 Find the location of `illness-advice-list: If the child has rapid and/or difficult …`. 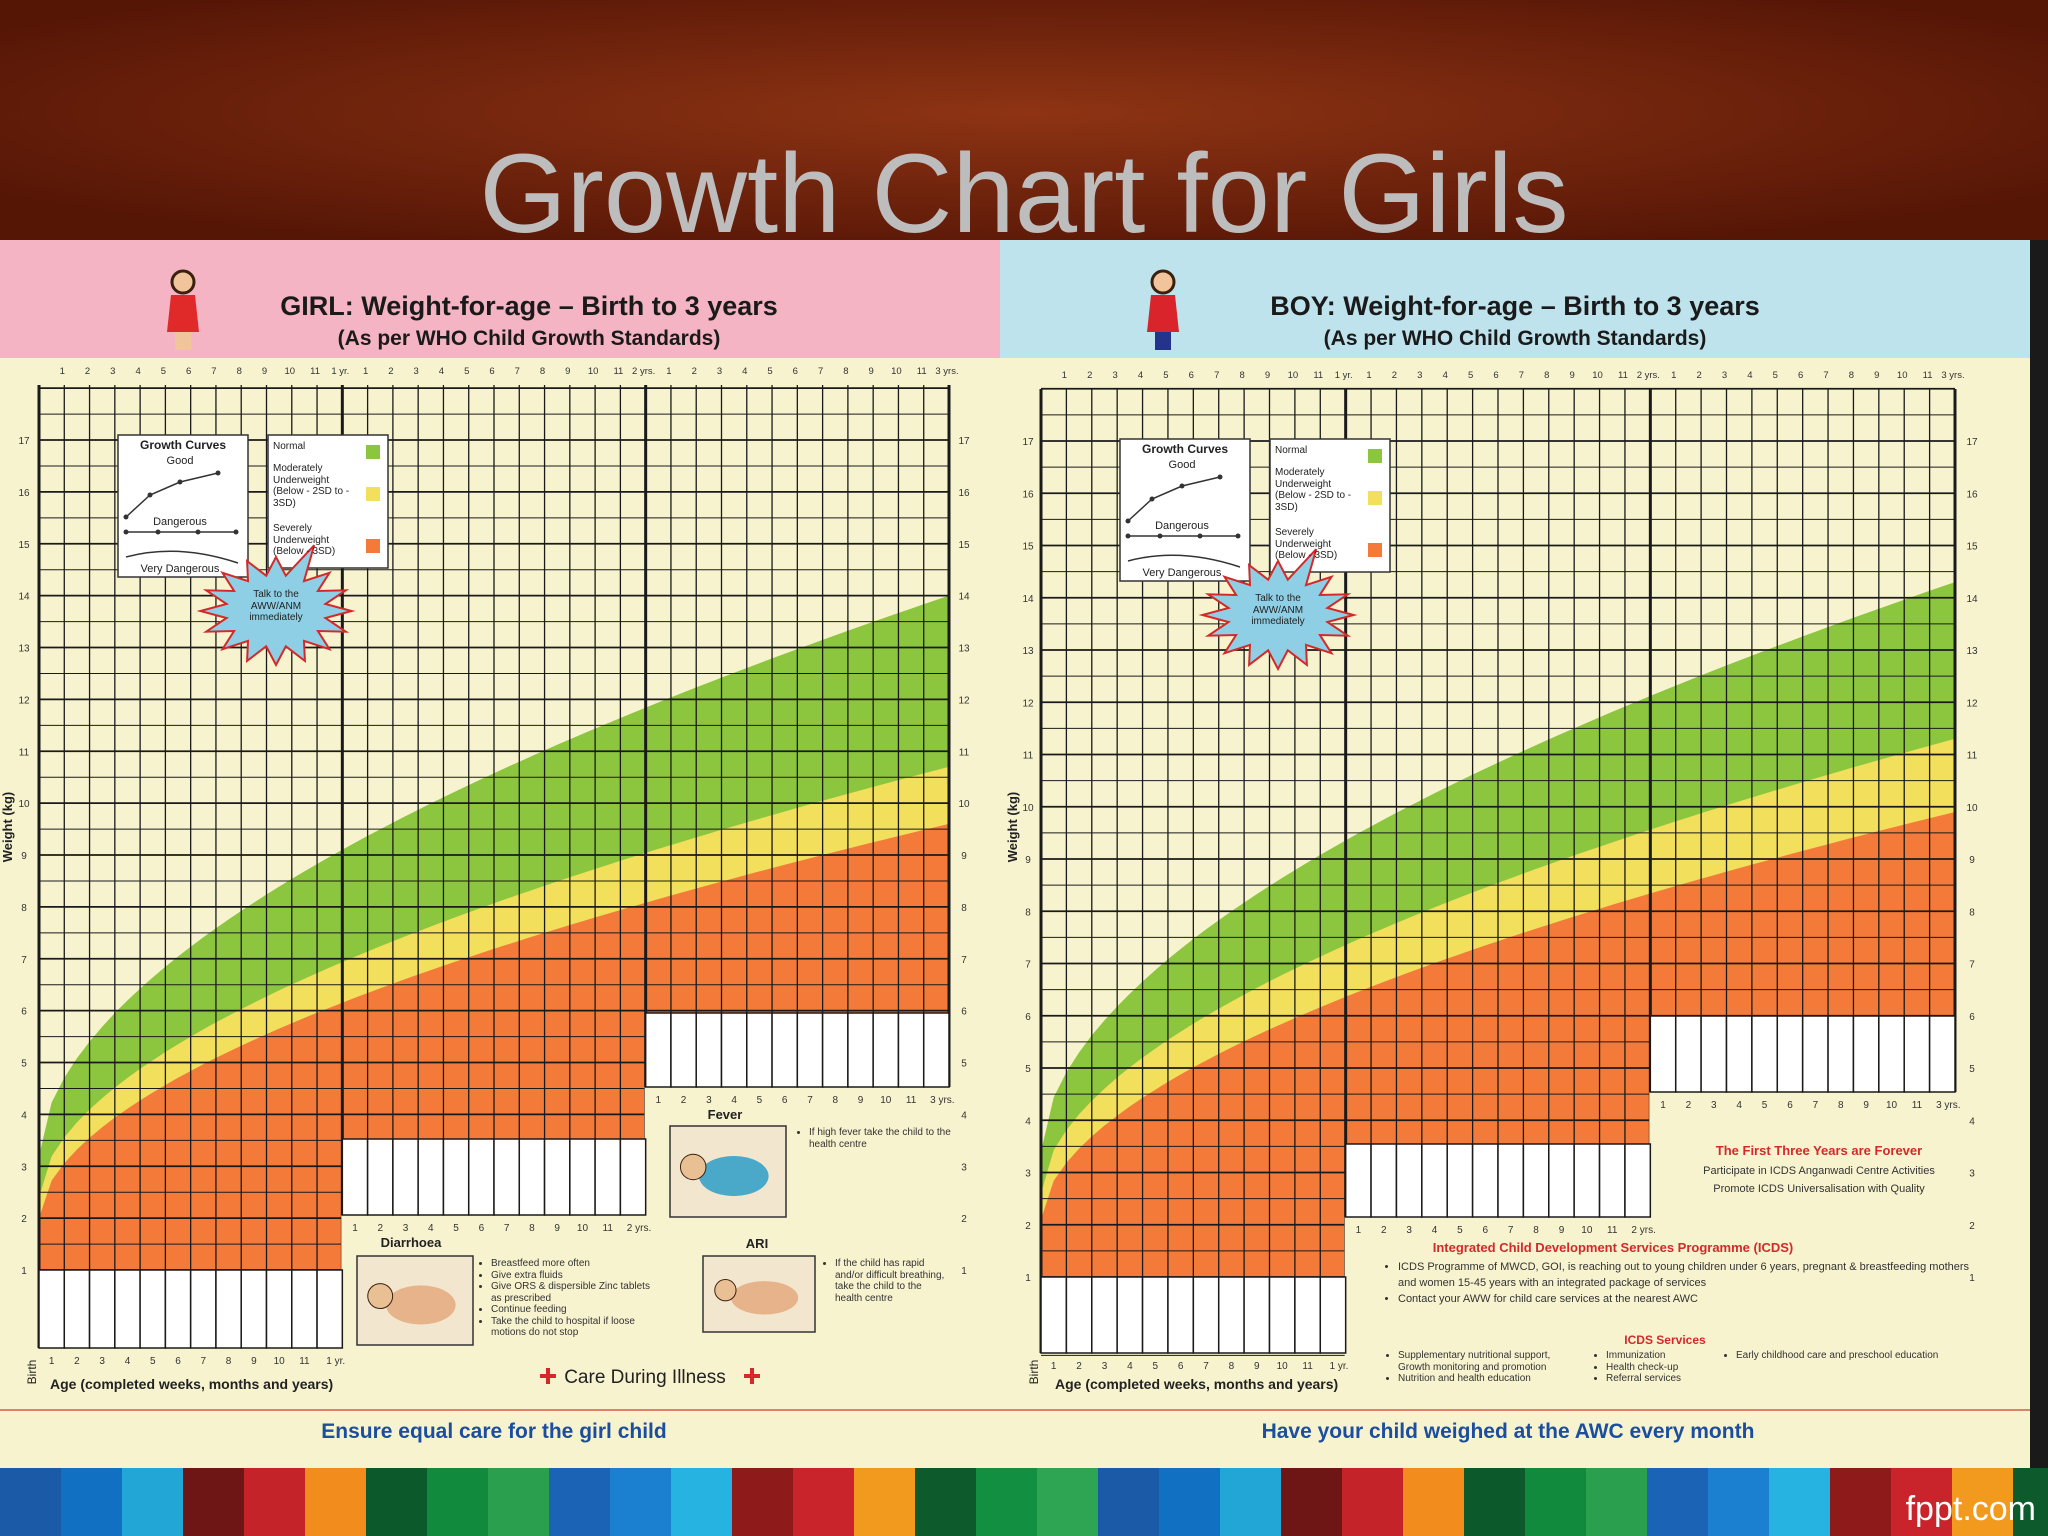

illness-advice-list: If the child has rapid and/or difficult … is located at coordinates (885, 1281).